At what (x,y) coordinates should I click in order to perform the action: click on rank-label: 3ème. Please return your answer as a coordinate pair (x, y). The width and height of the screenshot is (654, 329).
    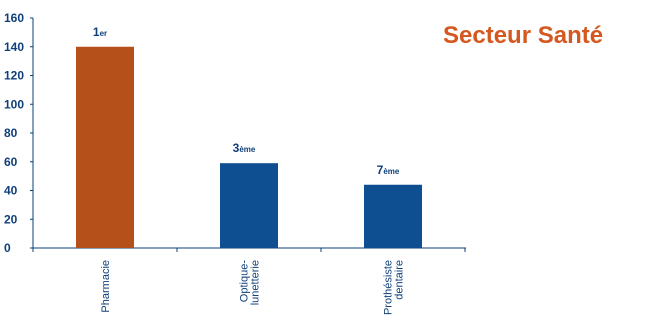
    Looking at the image, I should click on (244, 148).